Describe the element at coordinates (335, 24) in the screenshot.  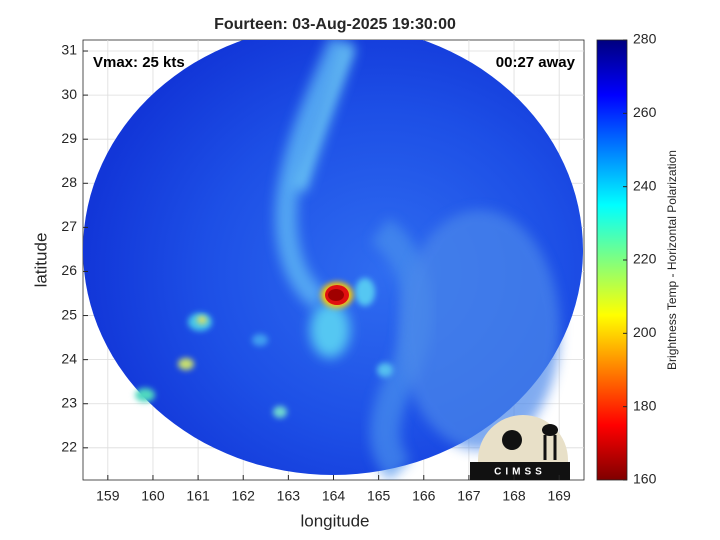
I see `chart-title: Fourteen: 03-Aug-2025 19:30:00` at that location.